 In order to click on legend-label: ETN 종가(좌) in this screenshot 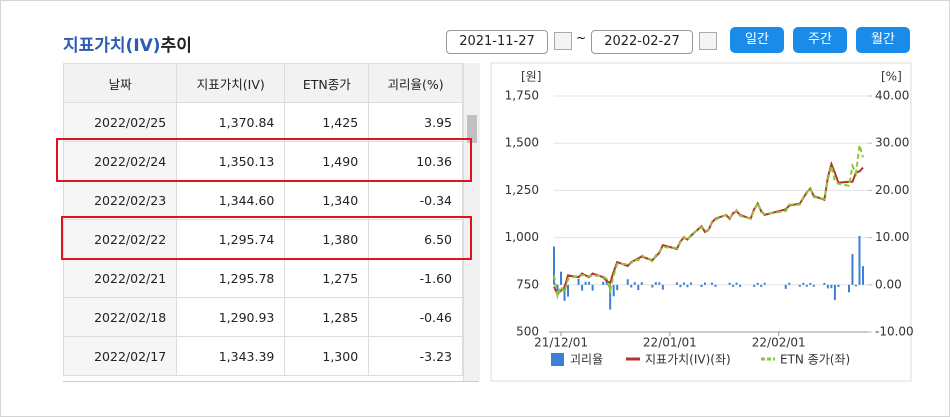, I will do `click(815, 360)`.